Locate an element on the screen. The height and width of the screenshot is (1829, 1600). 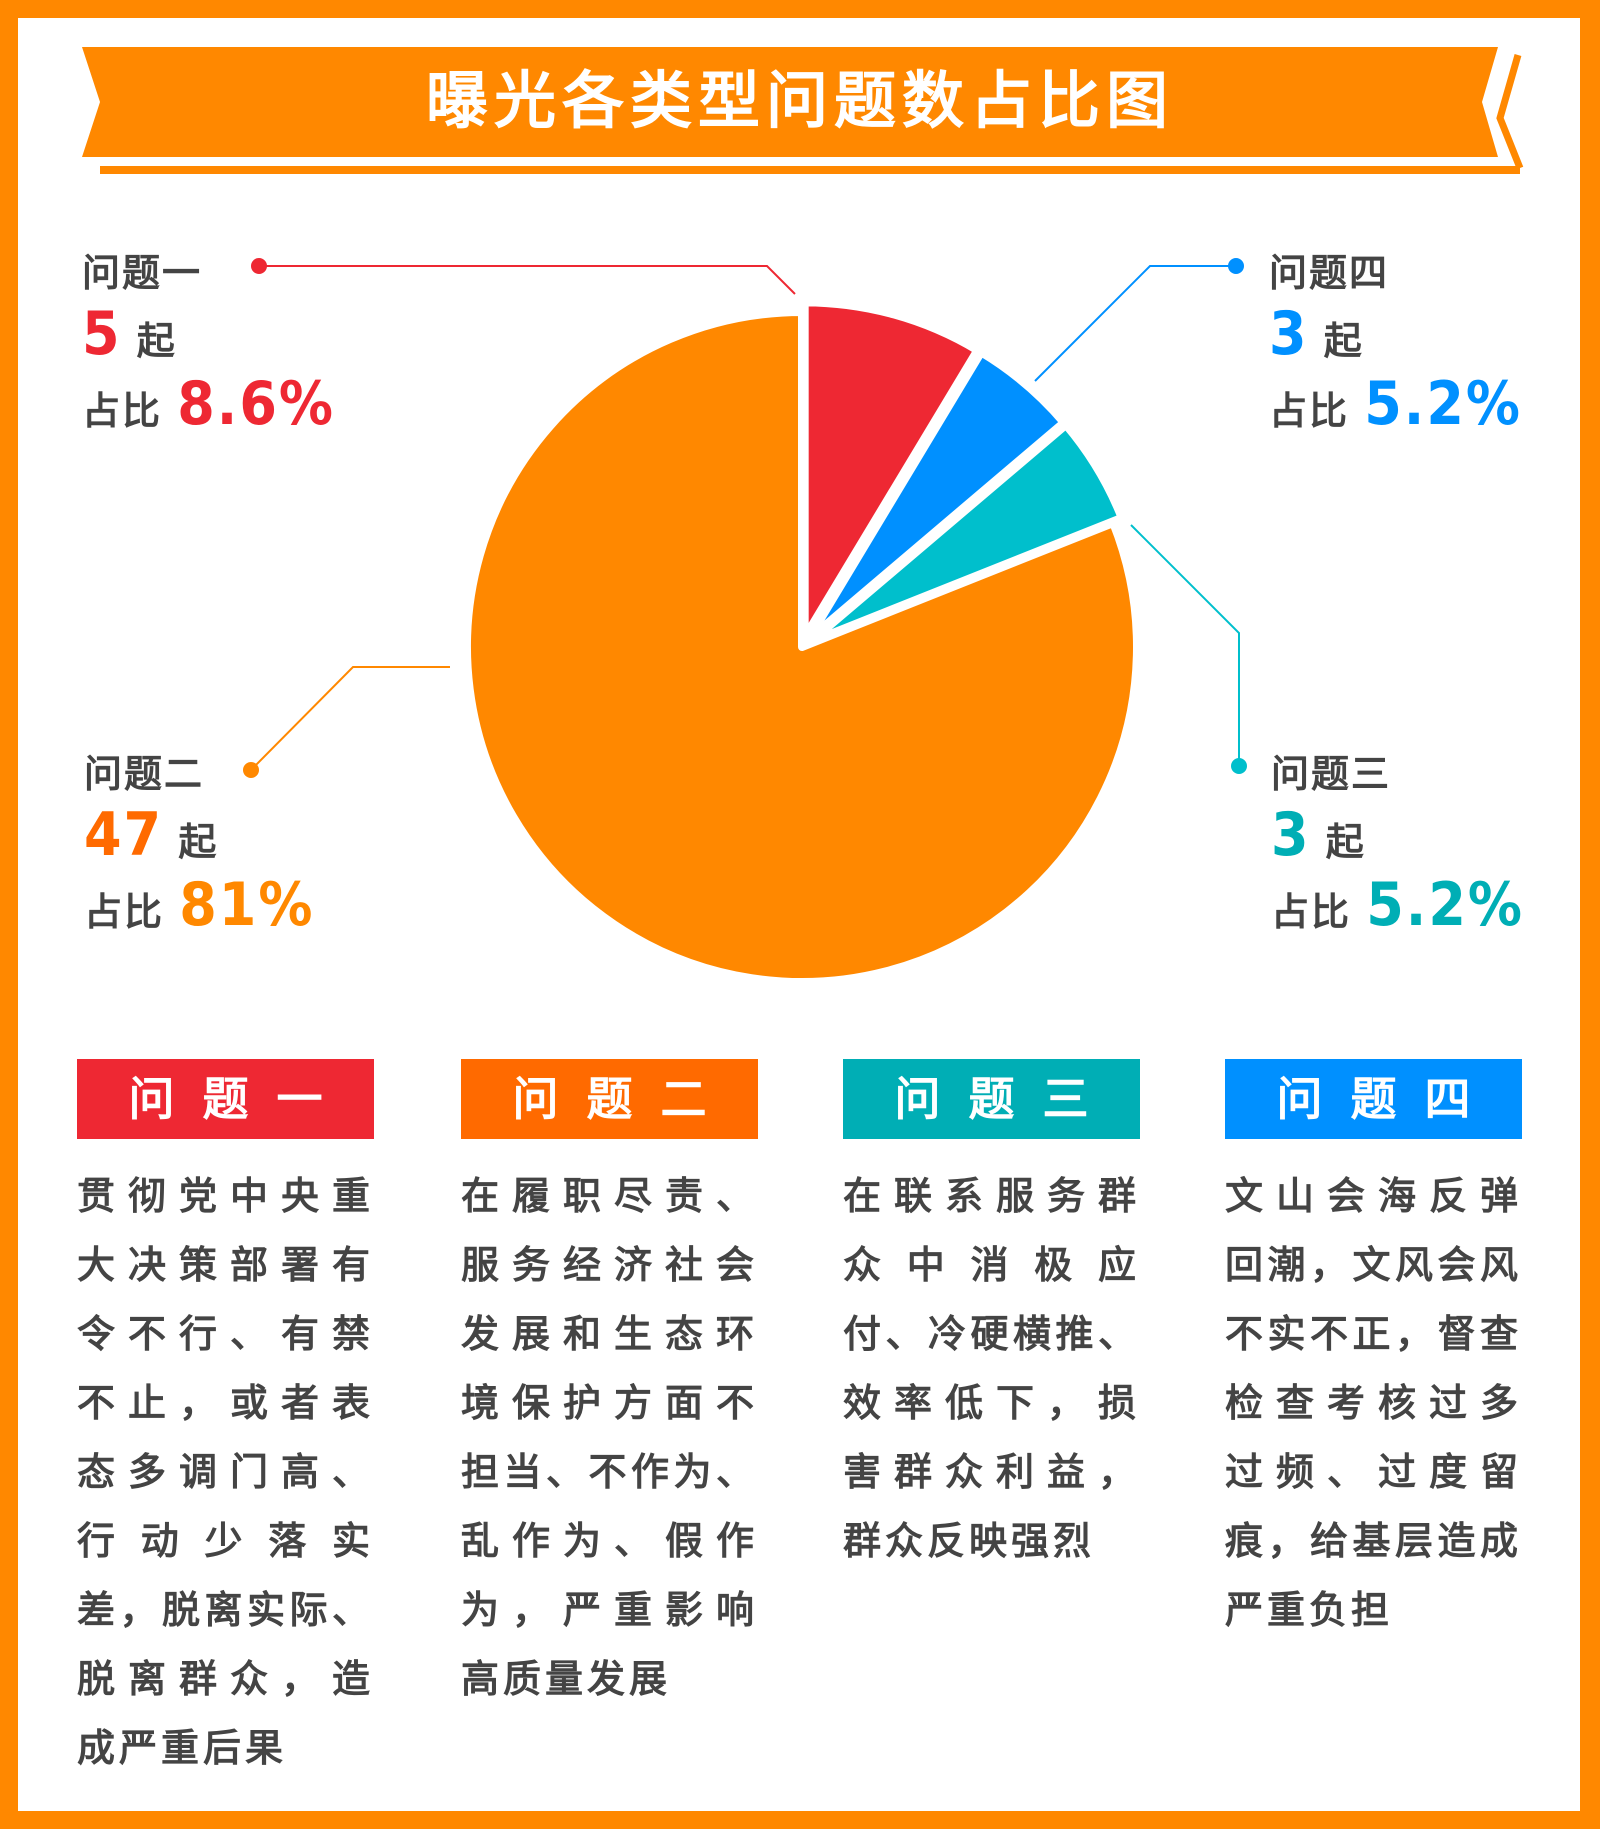
description-line: 态多调门高、 is located at coordinates (225, 1472).